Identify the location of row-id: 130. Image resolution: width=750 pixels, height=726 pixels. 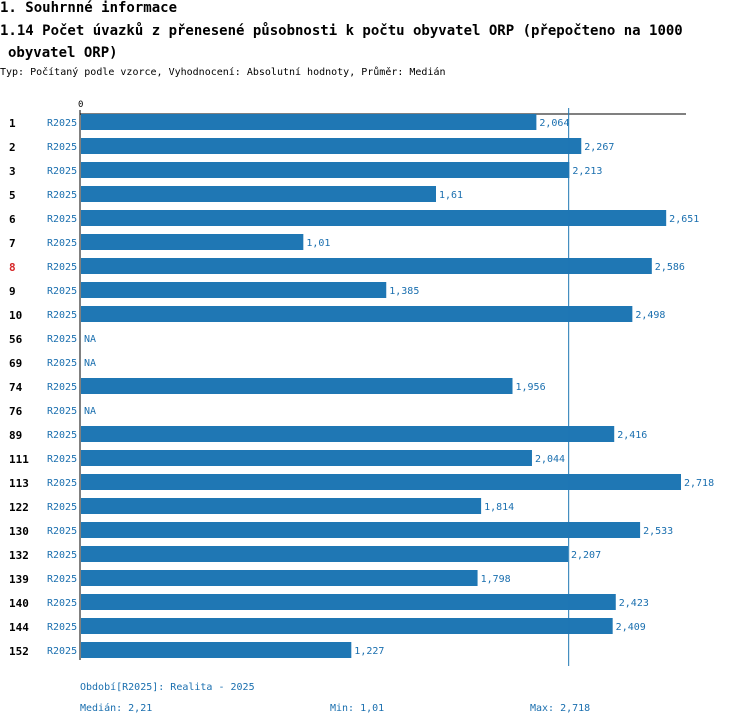
(19, 531).